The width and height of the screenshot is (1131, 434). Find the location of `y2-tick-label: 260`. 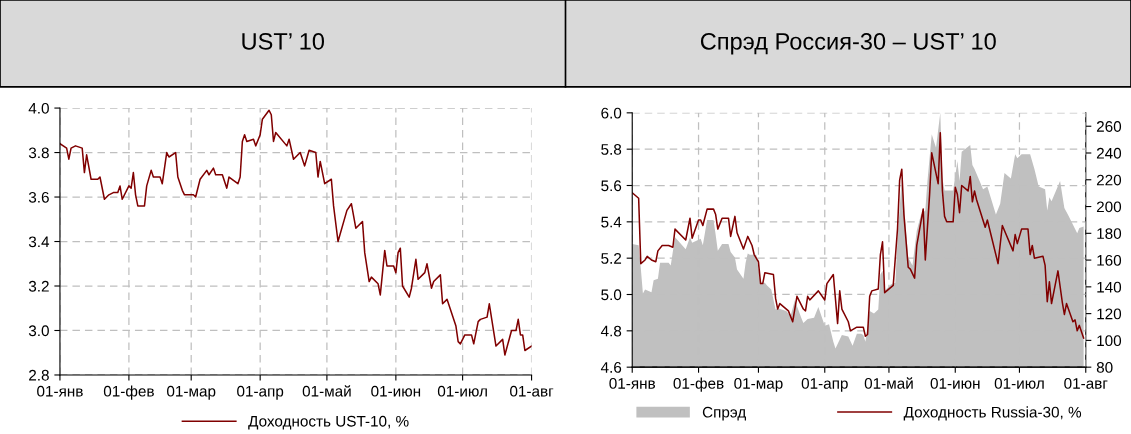

y2-tick-label: 260 is located at coordinates (1109, 126).